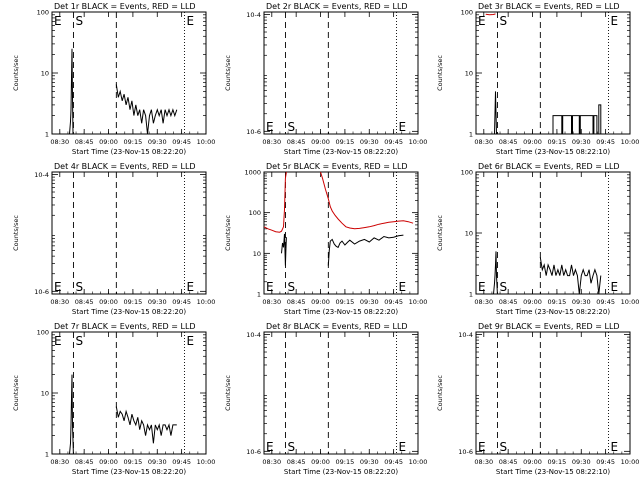  Describe the element at coordinates (549, 326) in the screenshot. I see `panel-title: Det 9r BLACK = Events, RED = LLD` at that location.